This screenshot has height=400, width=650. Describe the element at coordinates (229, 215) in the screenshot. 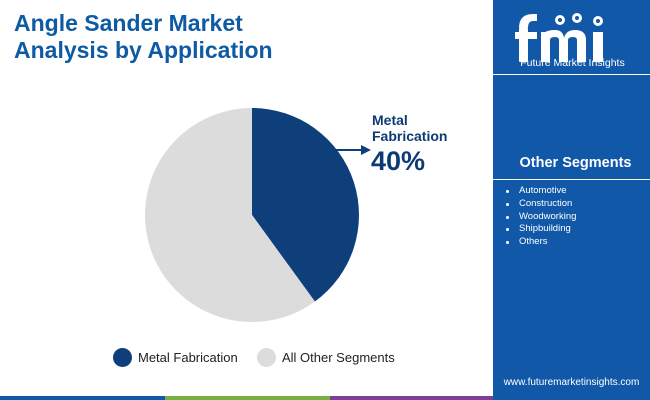

I see `pie-slice-all-other-segments` at that location.